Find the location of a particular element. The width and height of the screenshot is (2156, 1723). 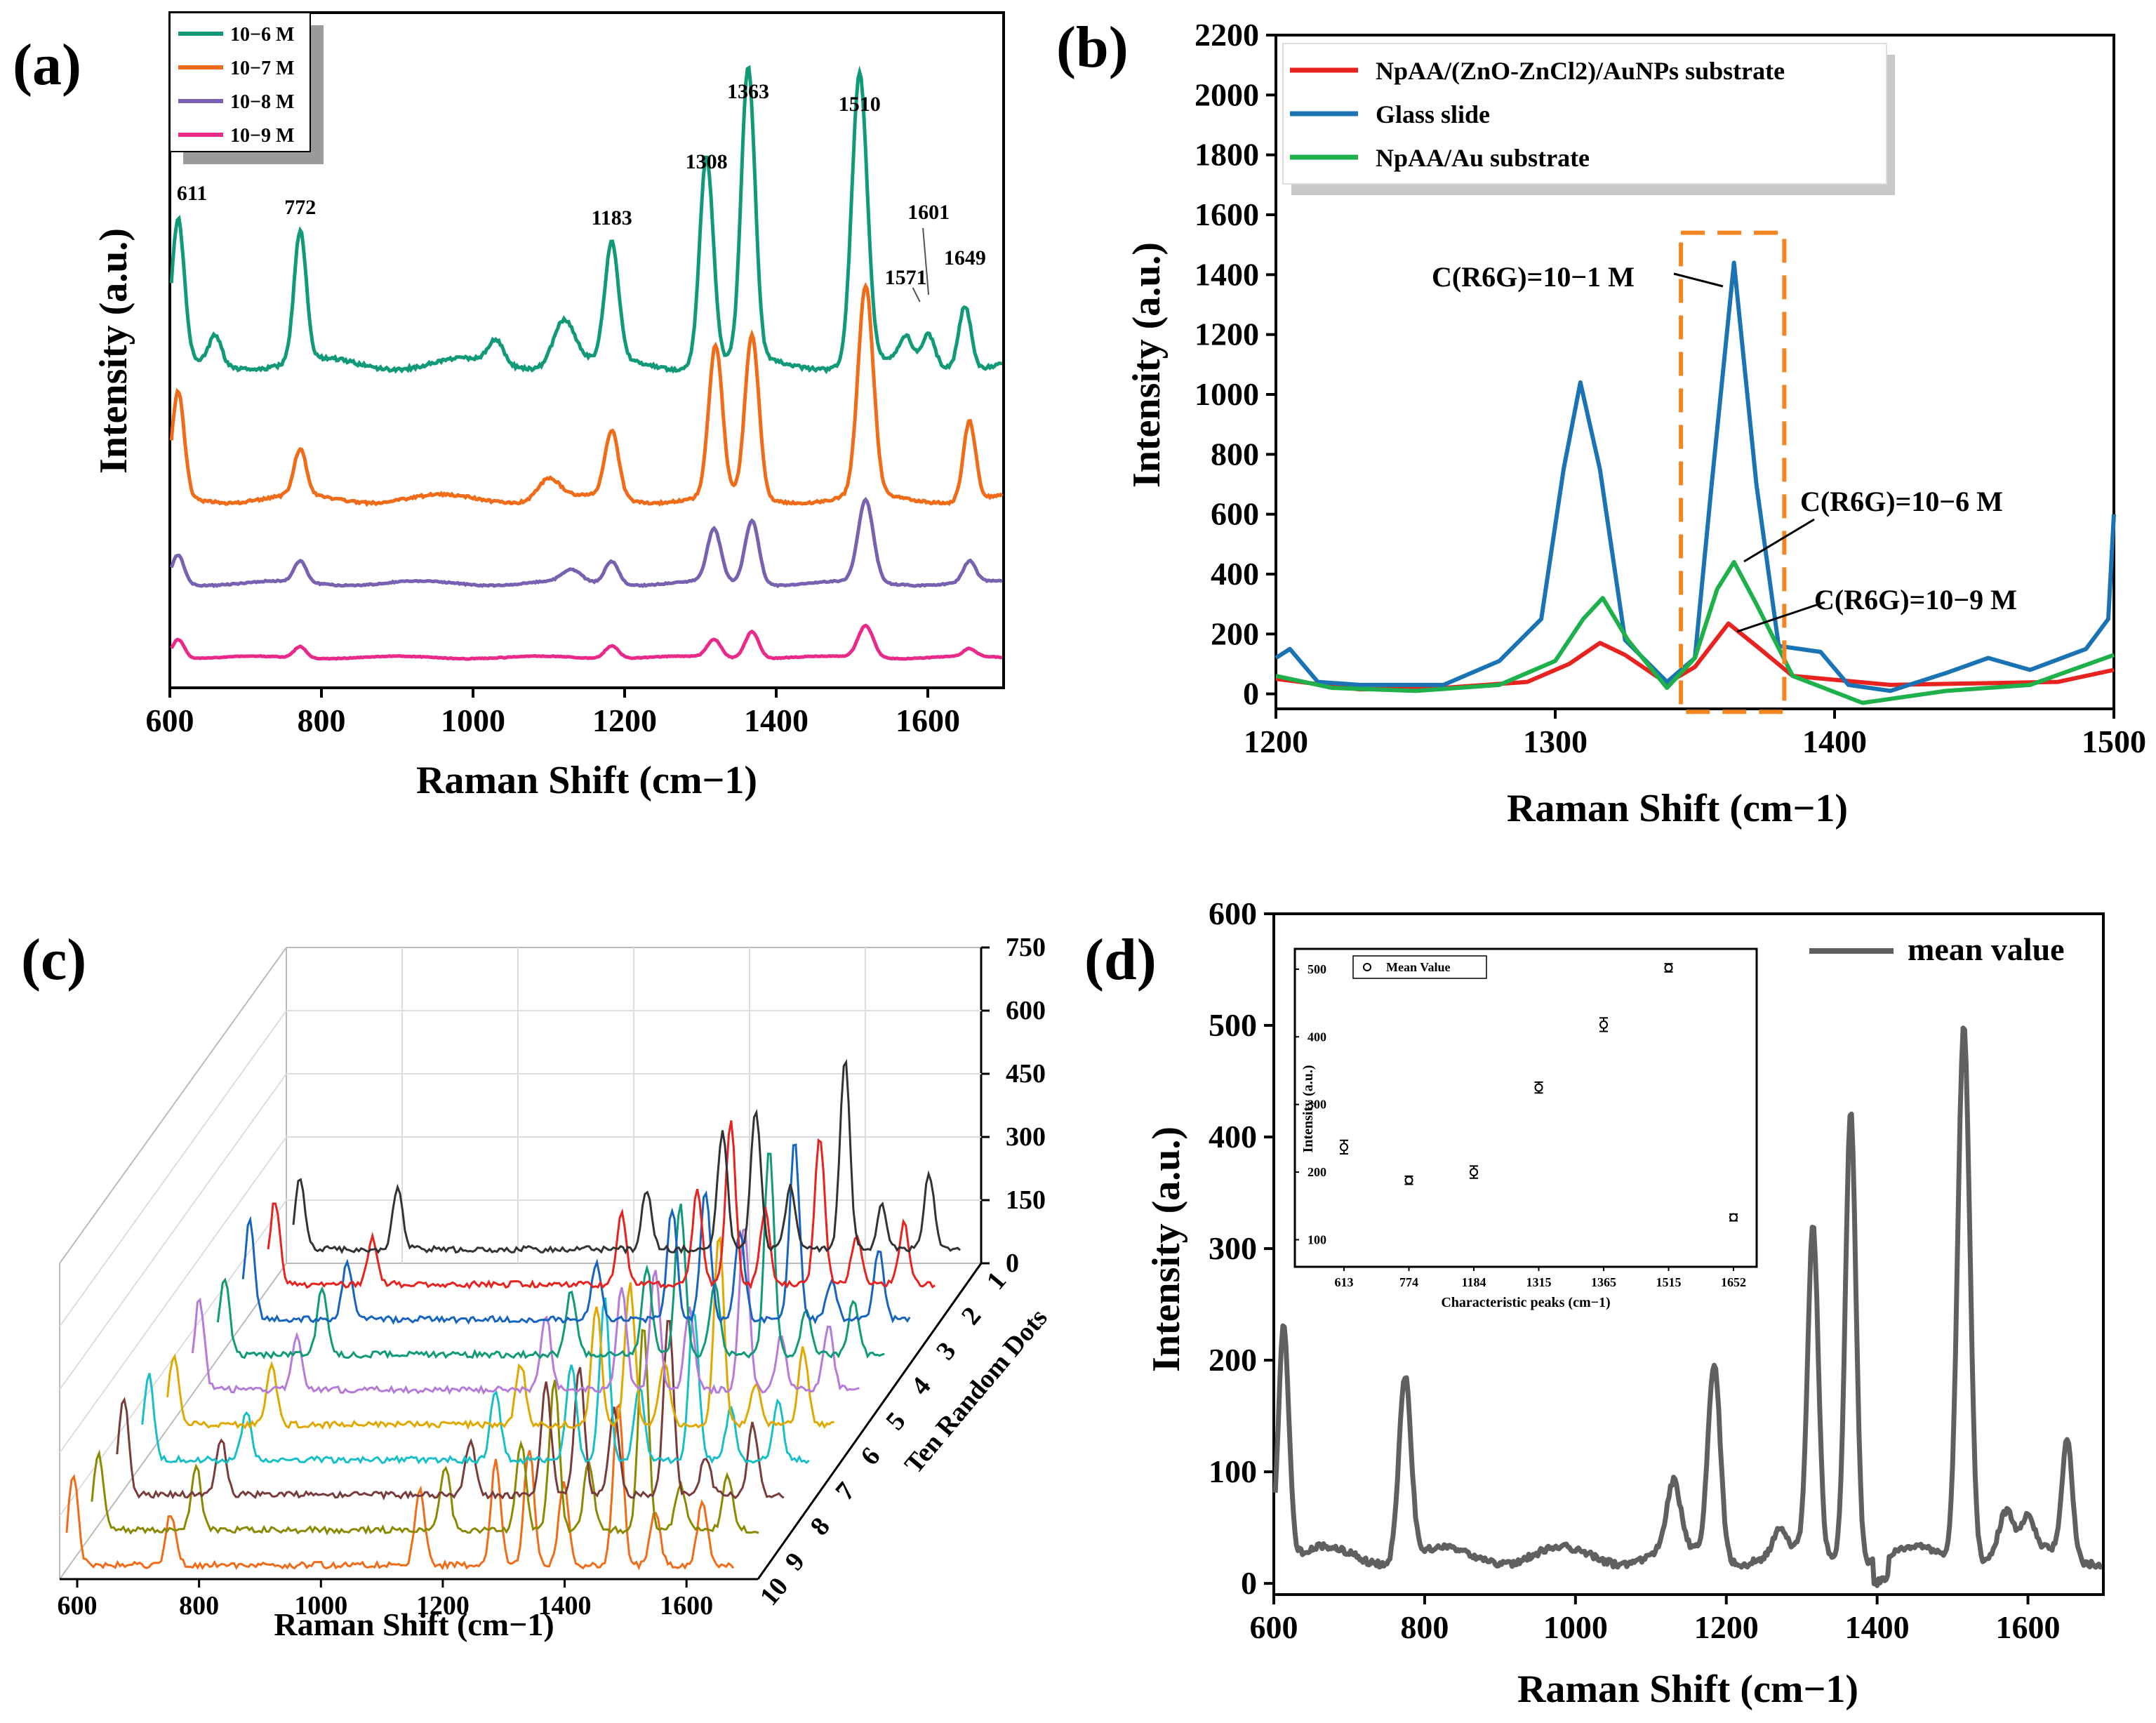

annotation-2: C(R6G)=10−9 M is located at coordinates (1915, 600).